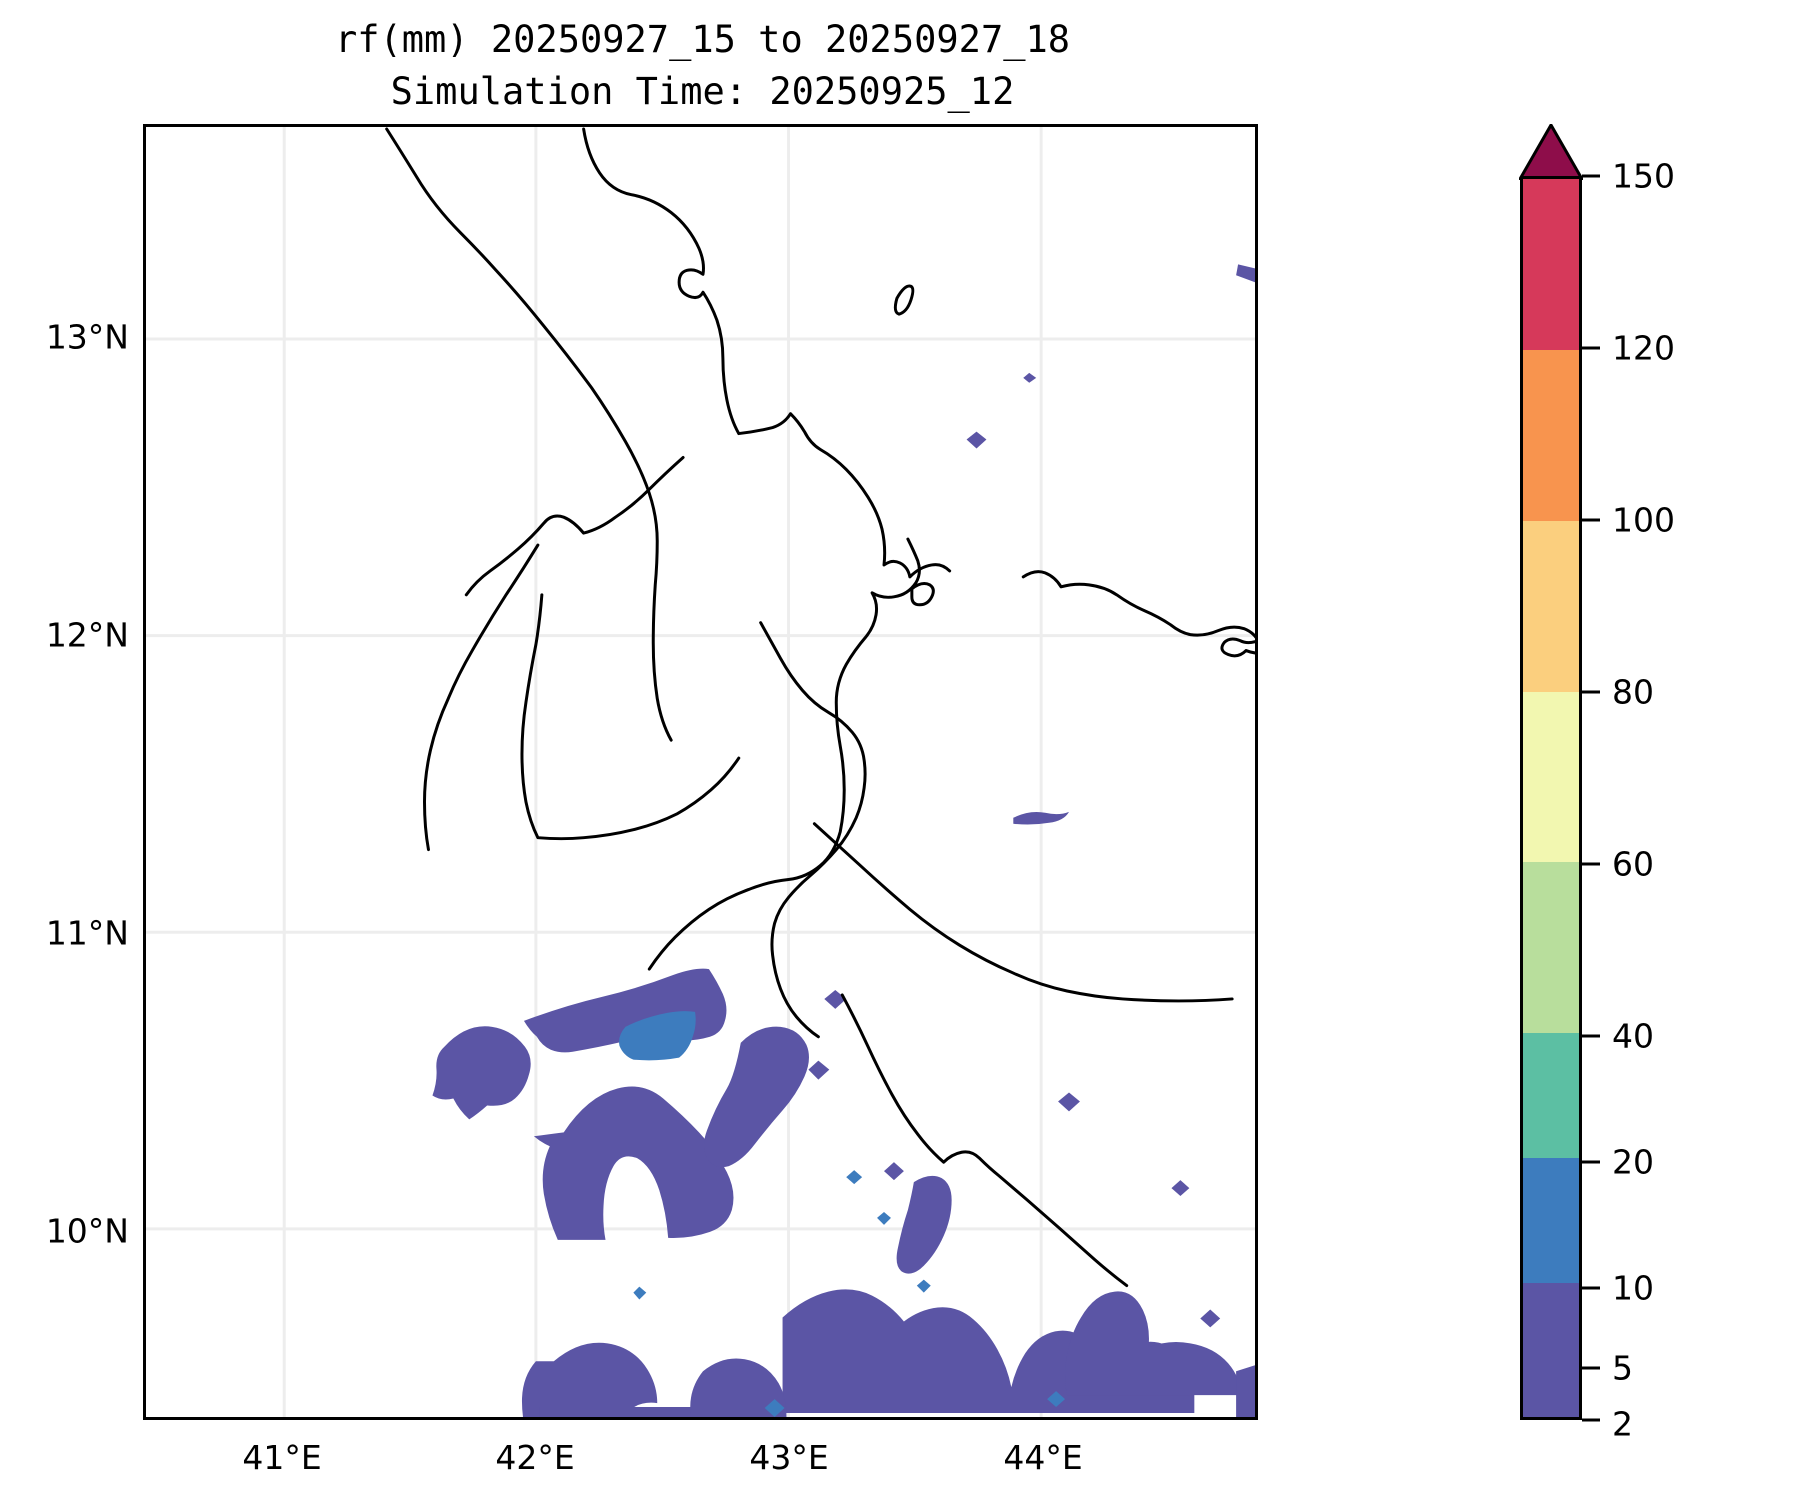 The image size is (1800, 1500). What do you see at coordinates (1622, 1368) in the screenshot?
I see `colorbar-tick-5: 5` at bounding box center [1622, 1368].